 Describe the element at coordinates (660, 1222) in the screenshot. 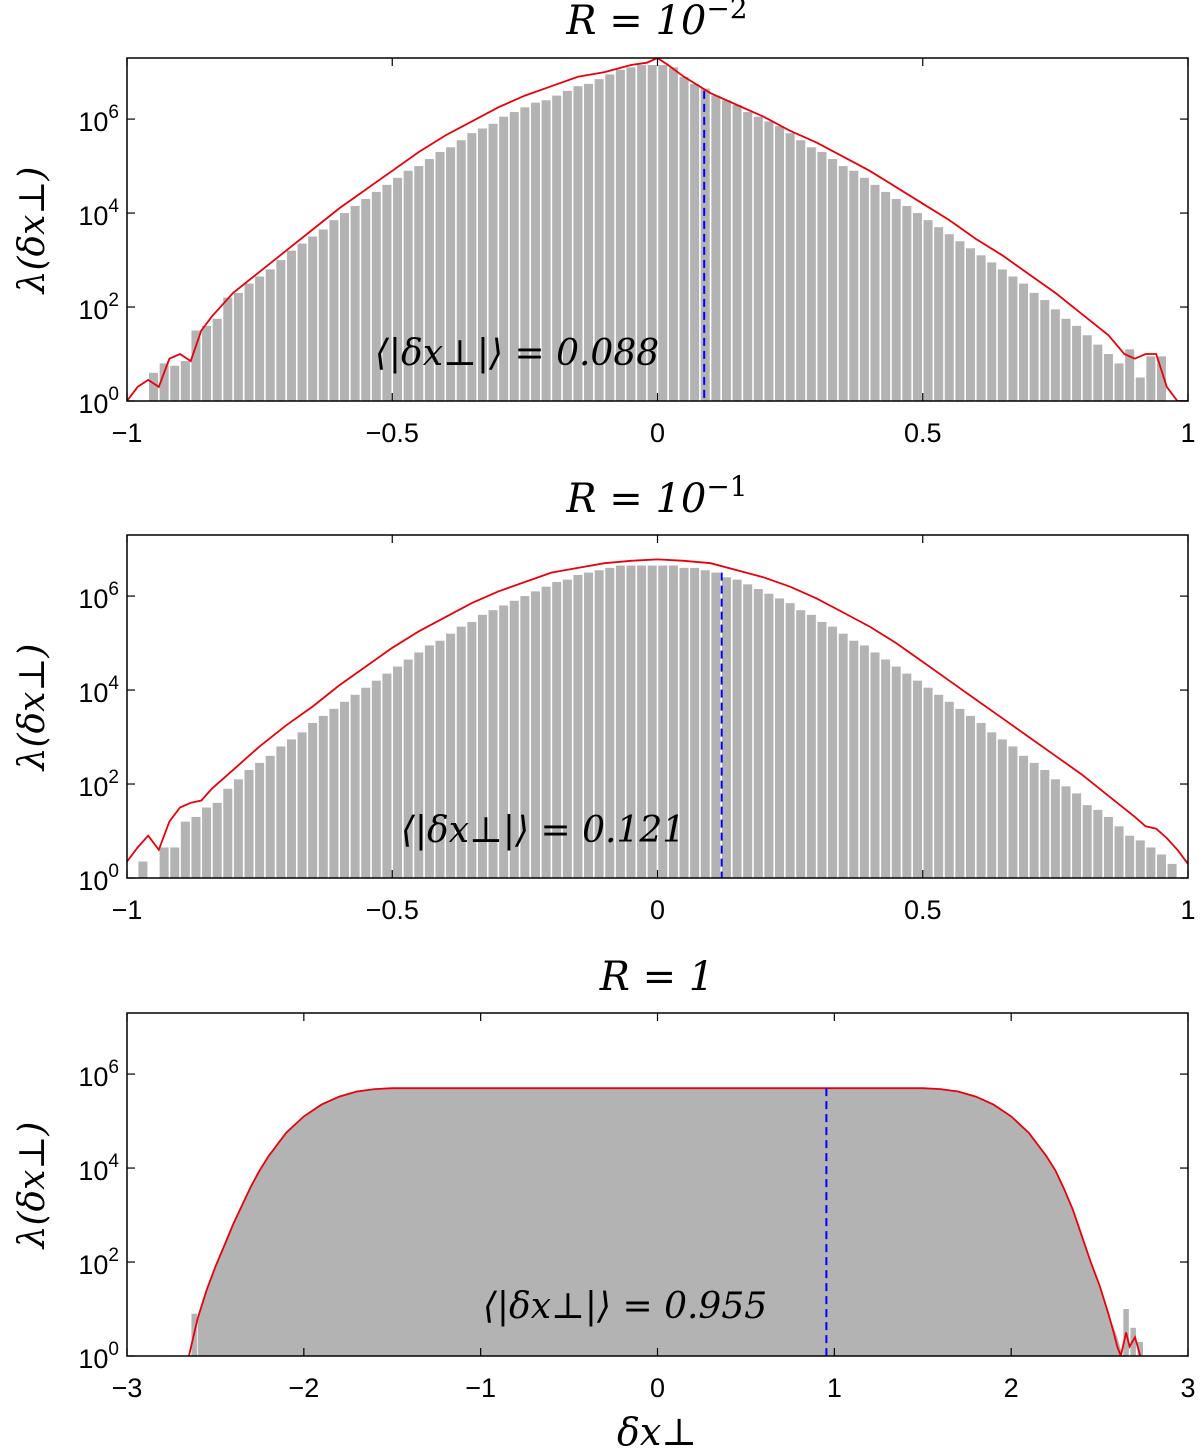

I see `histogram-area` at that location.